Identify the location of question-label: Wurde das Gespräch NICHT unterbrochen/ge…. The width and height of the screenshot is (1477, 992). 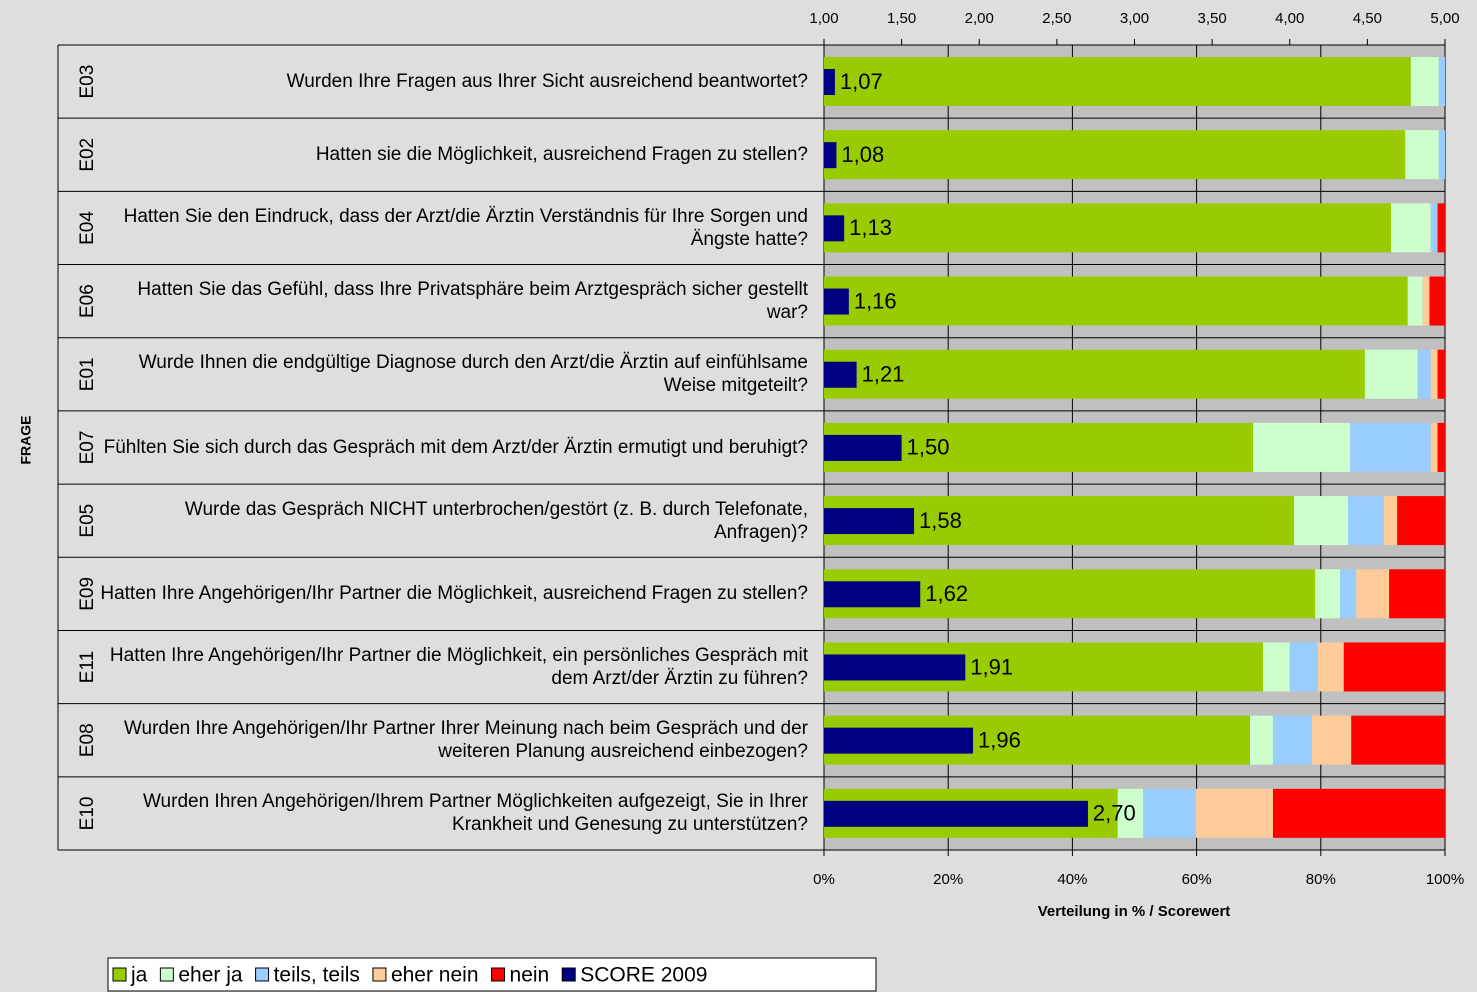
(496, 520).